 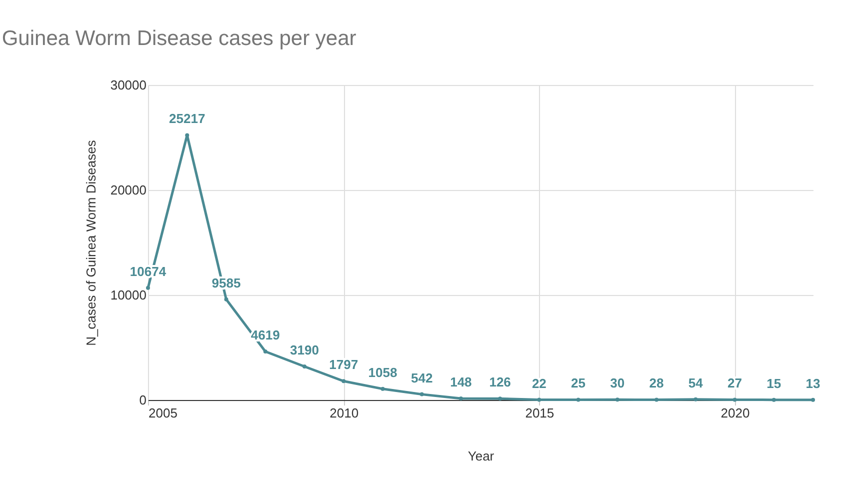 What do you see at coordinates (774, 383) in the screenshot?
I see `data-label: 15` at bounding box center [774, 383].